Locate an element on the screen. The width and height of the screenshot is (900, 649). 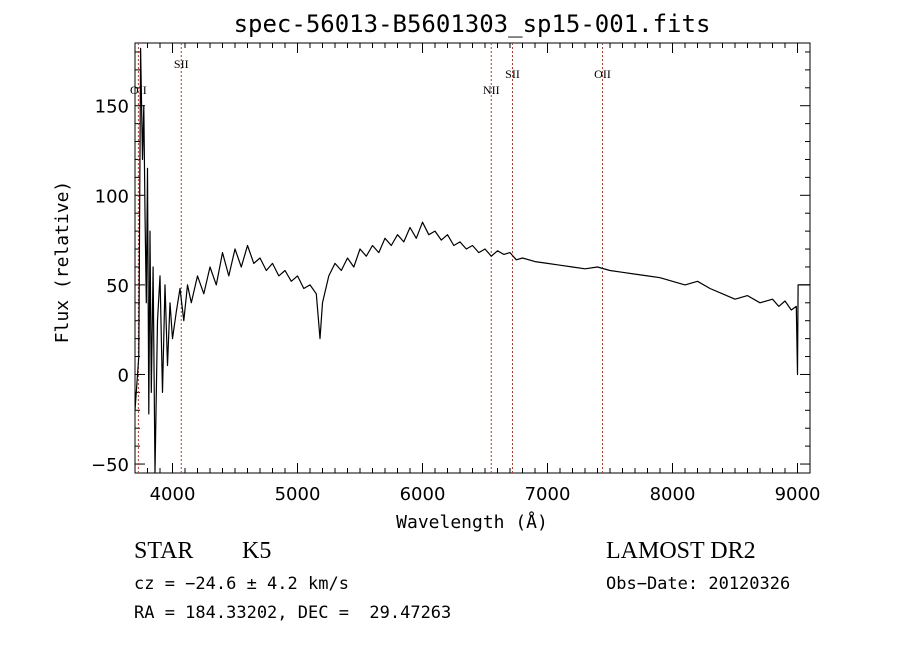
observation-date: Obs−Date: 20120326 is located at coordinates (698, 584).